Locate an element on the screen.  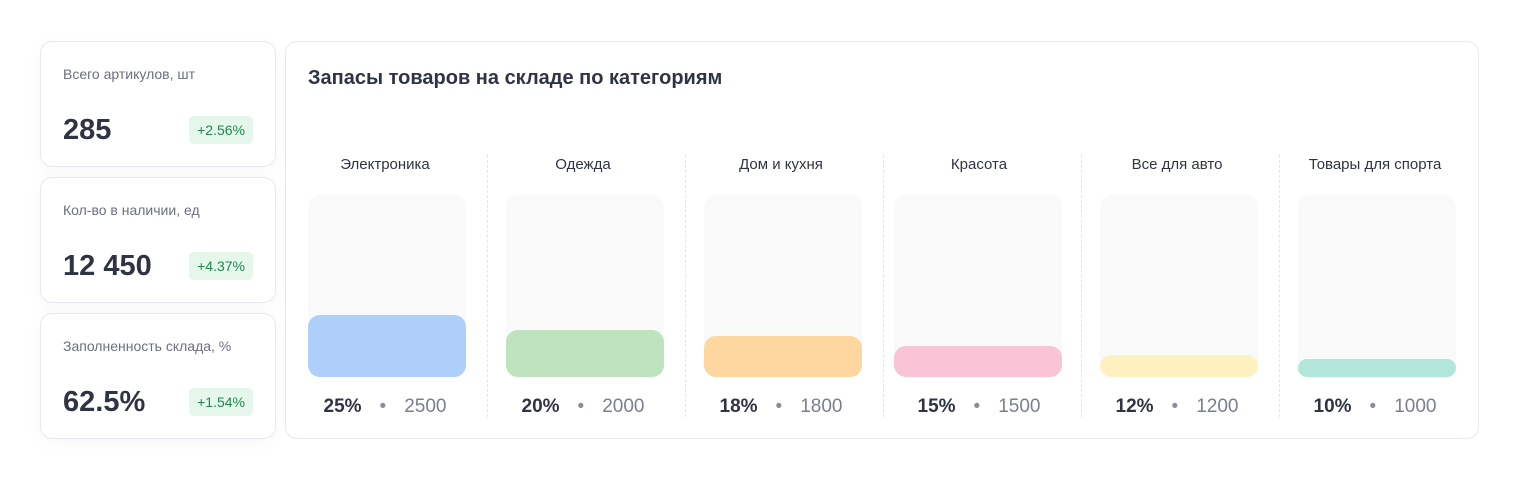
count-label: 1000 is located at coordinates (1415, 406).